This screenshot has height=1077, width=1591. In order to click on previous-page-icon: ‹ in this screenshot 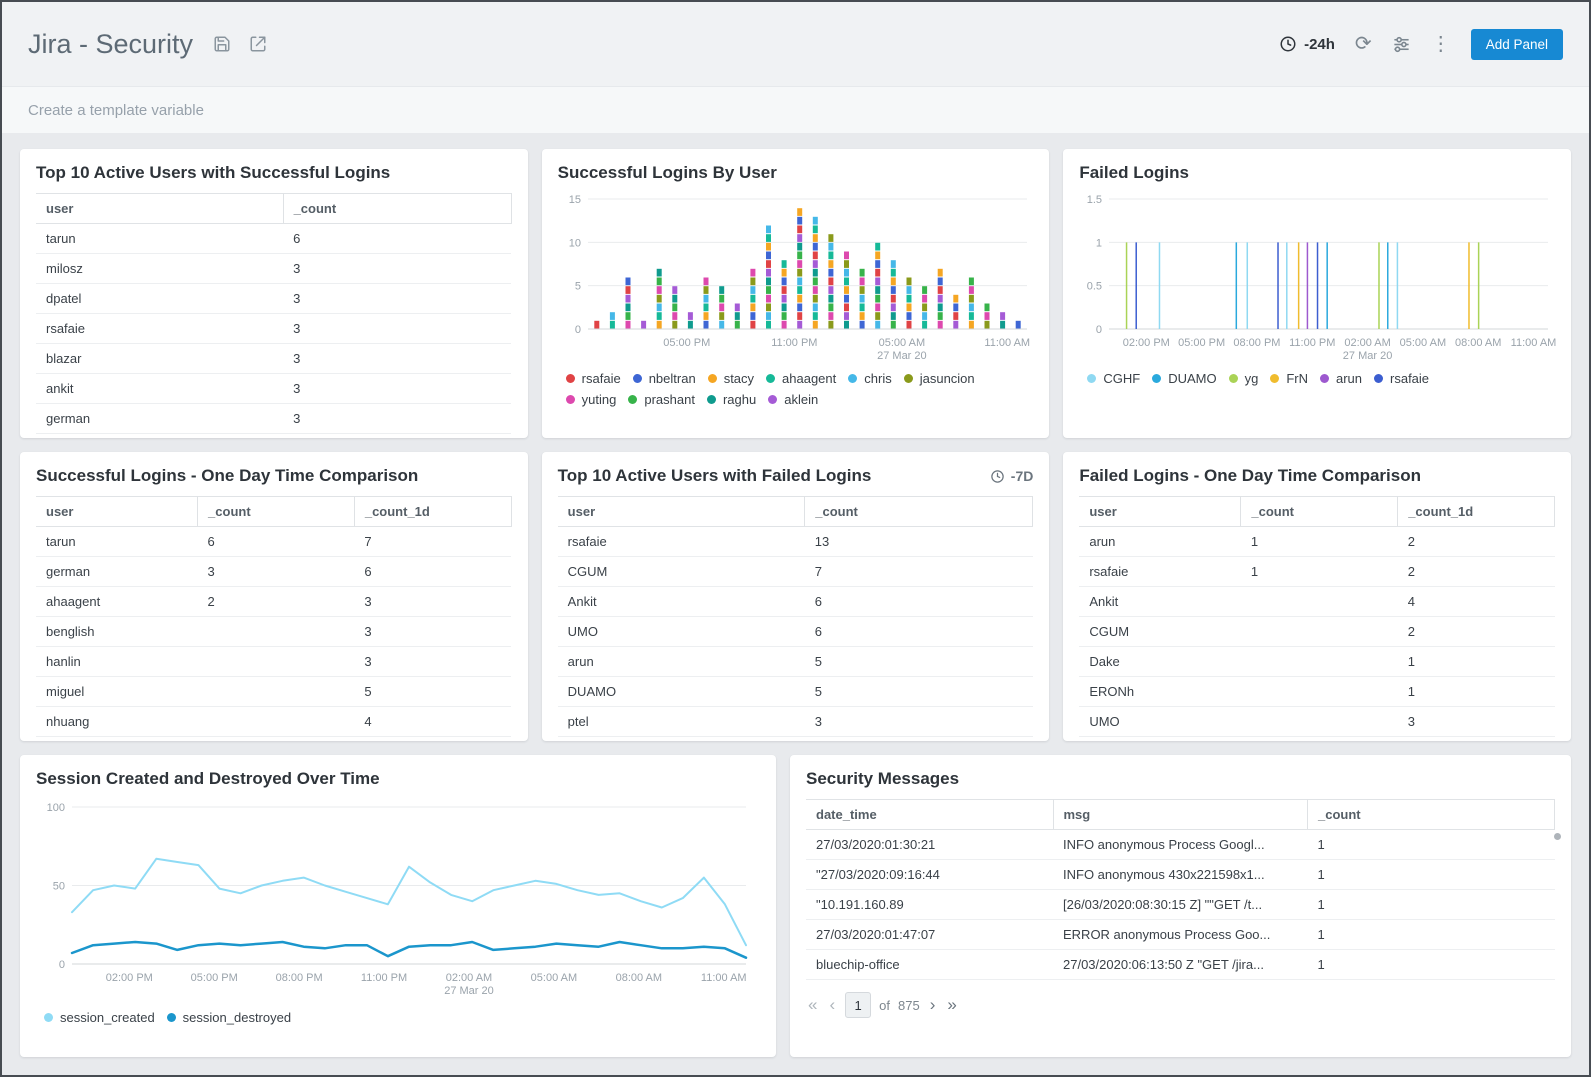, I will do `click(832, 1004)`.